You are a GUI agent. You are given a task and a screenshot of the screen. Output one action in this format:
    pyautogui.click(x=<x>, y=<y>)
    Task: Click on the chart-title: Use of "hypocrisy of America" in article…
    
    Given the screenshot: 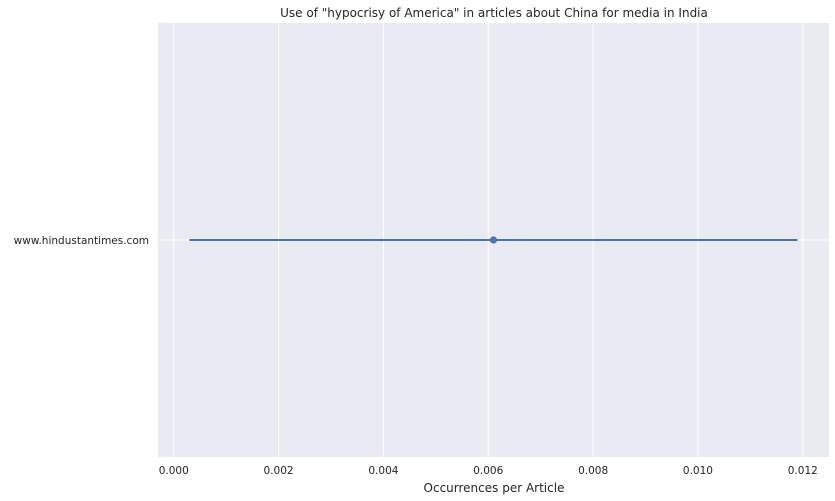 What is the action you would take?
    pyautogui.click(x=494, y=13)
    